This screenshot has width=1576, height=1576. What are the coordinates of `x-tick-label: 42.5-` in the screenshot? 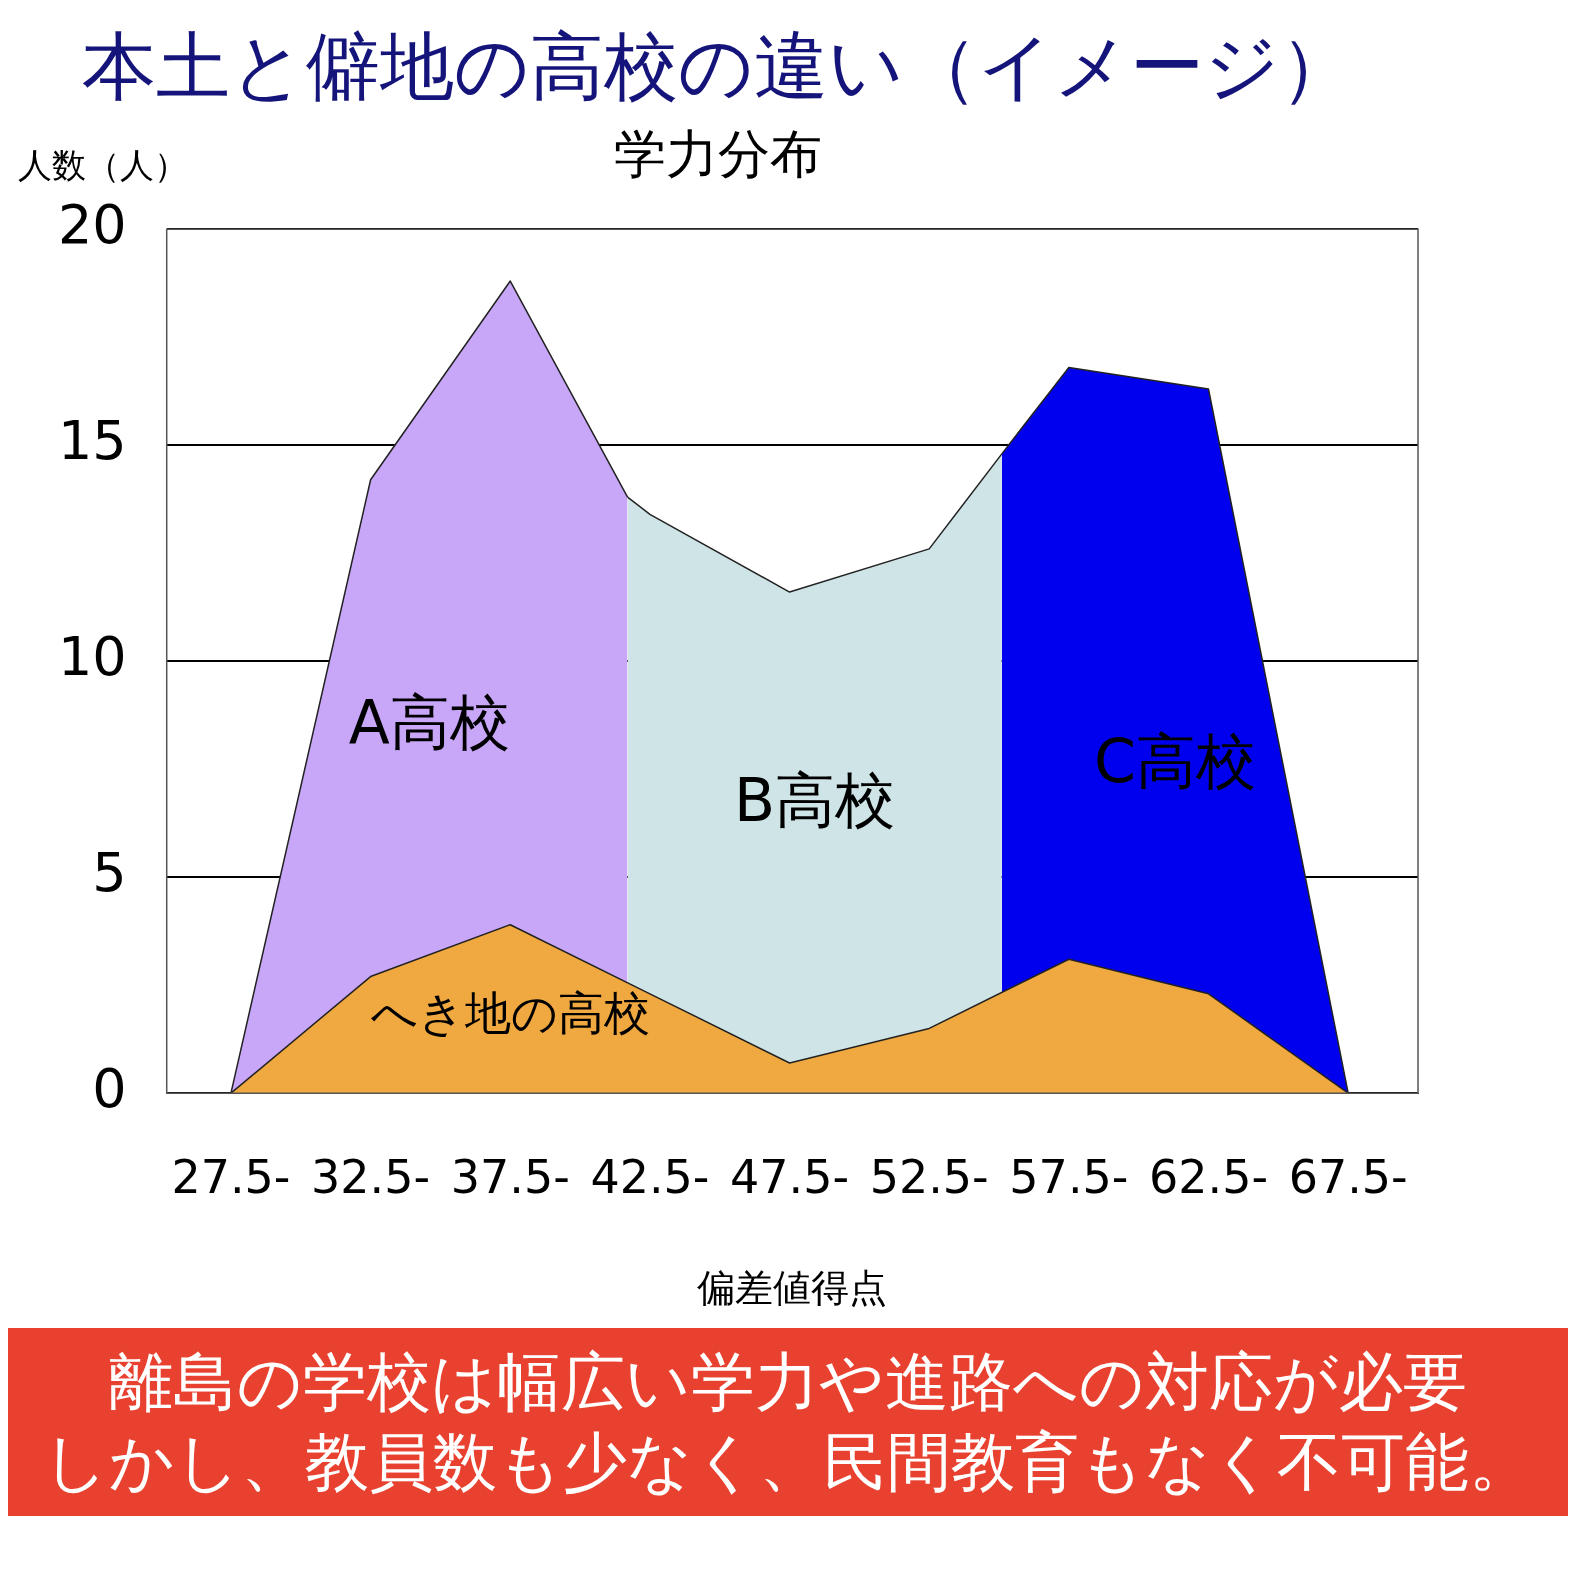 It's located at (650, 1176).